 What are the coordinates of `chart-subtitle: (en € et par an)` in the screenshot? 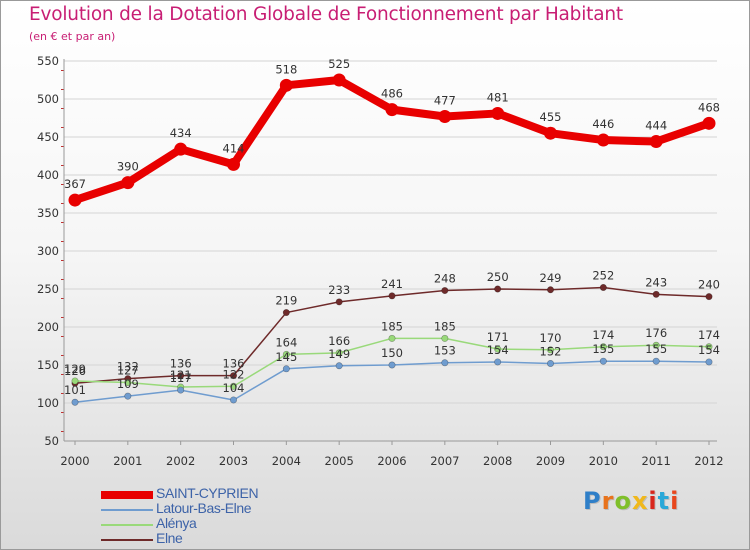 It's located at (72, 36).